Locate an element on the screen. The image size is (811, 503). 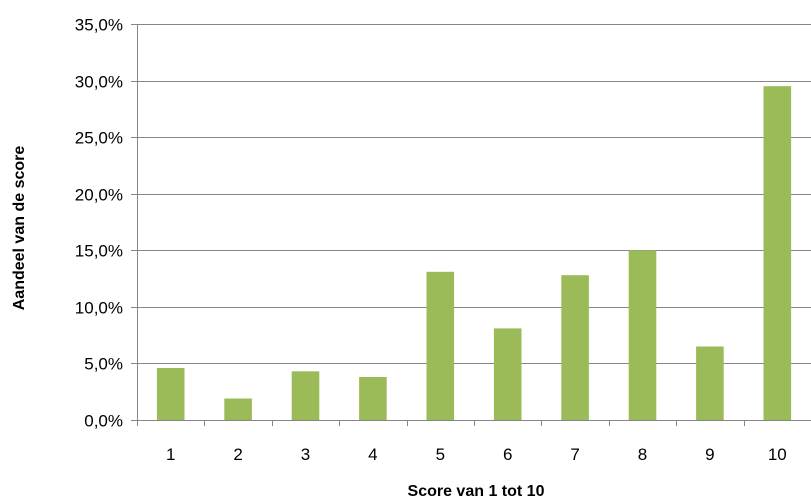
y-tick-label: 5,0% is located at coordinates (103, 364).